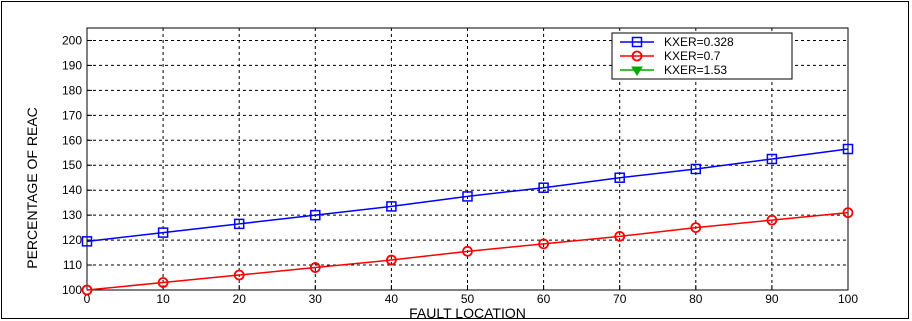 The height and width of the screenshot is (321, 912). What do you see at coordinates (696, 299) in the screenshot?
I see `x-tick-label: 80` at bounding box center [696, 299].